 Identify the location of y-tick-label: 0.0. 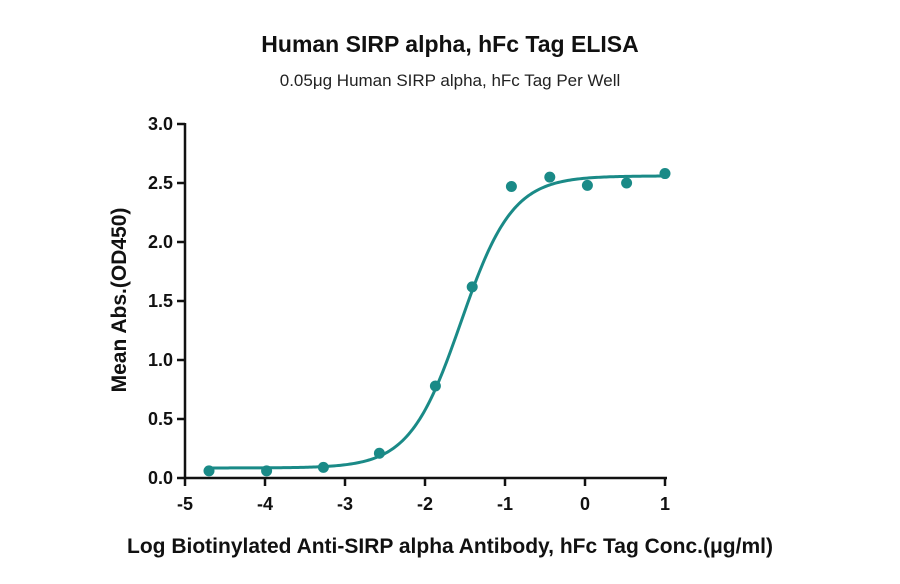
(160, 478).